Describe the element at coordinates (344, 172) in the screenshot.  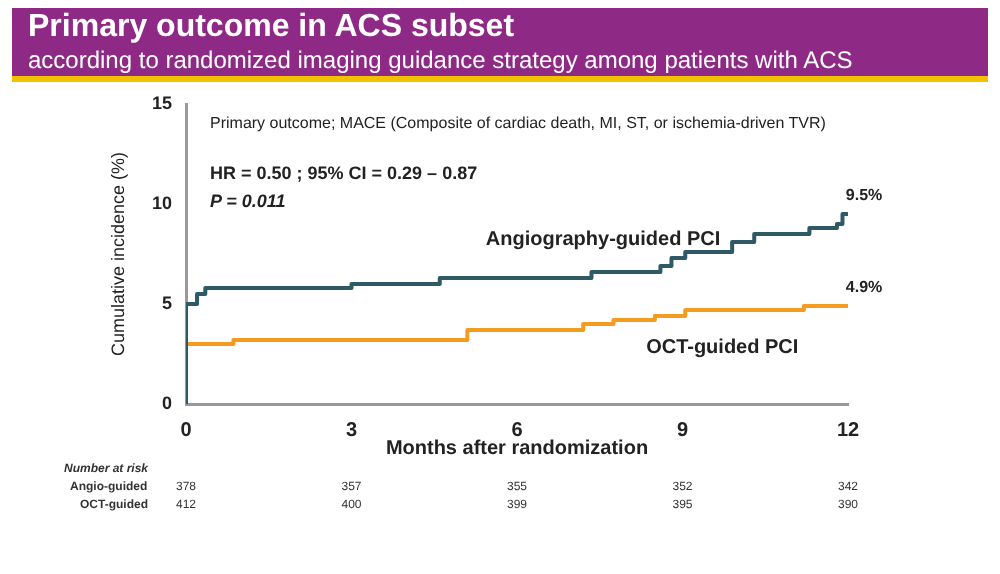
I see `annotation: HR = 0.50 ; 95% CI = 0.29 – 0.87` at that location.